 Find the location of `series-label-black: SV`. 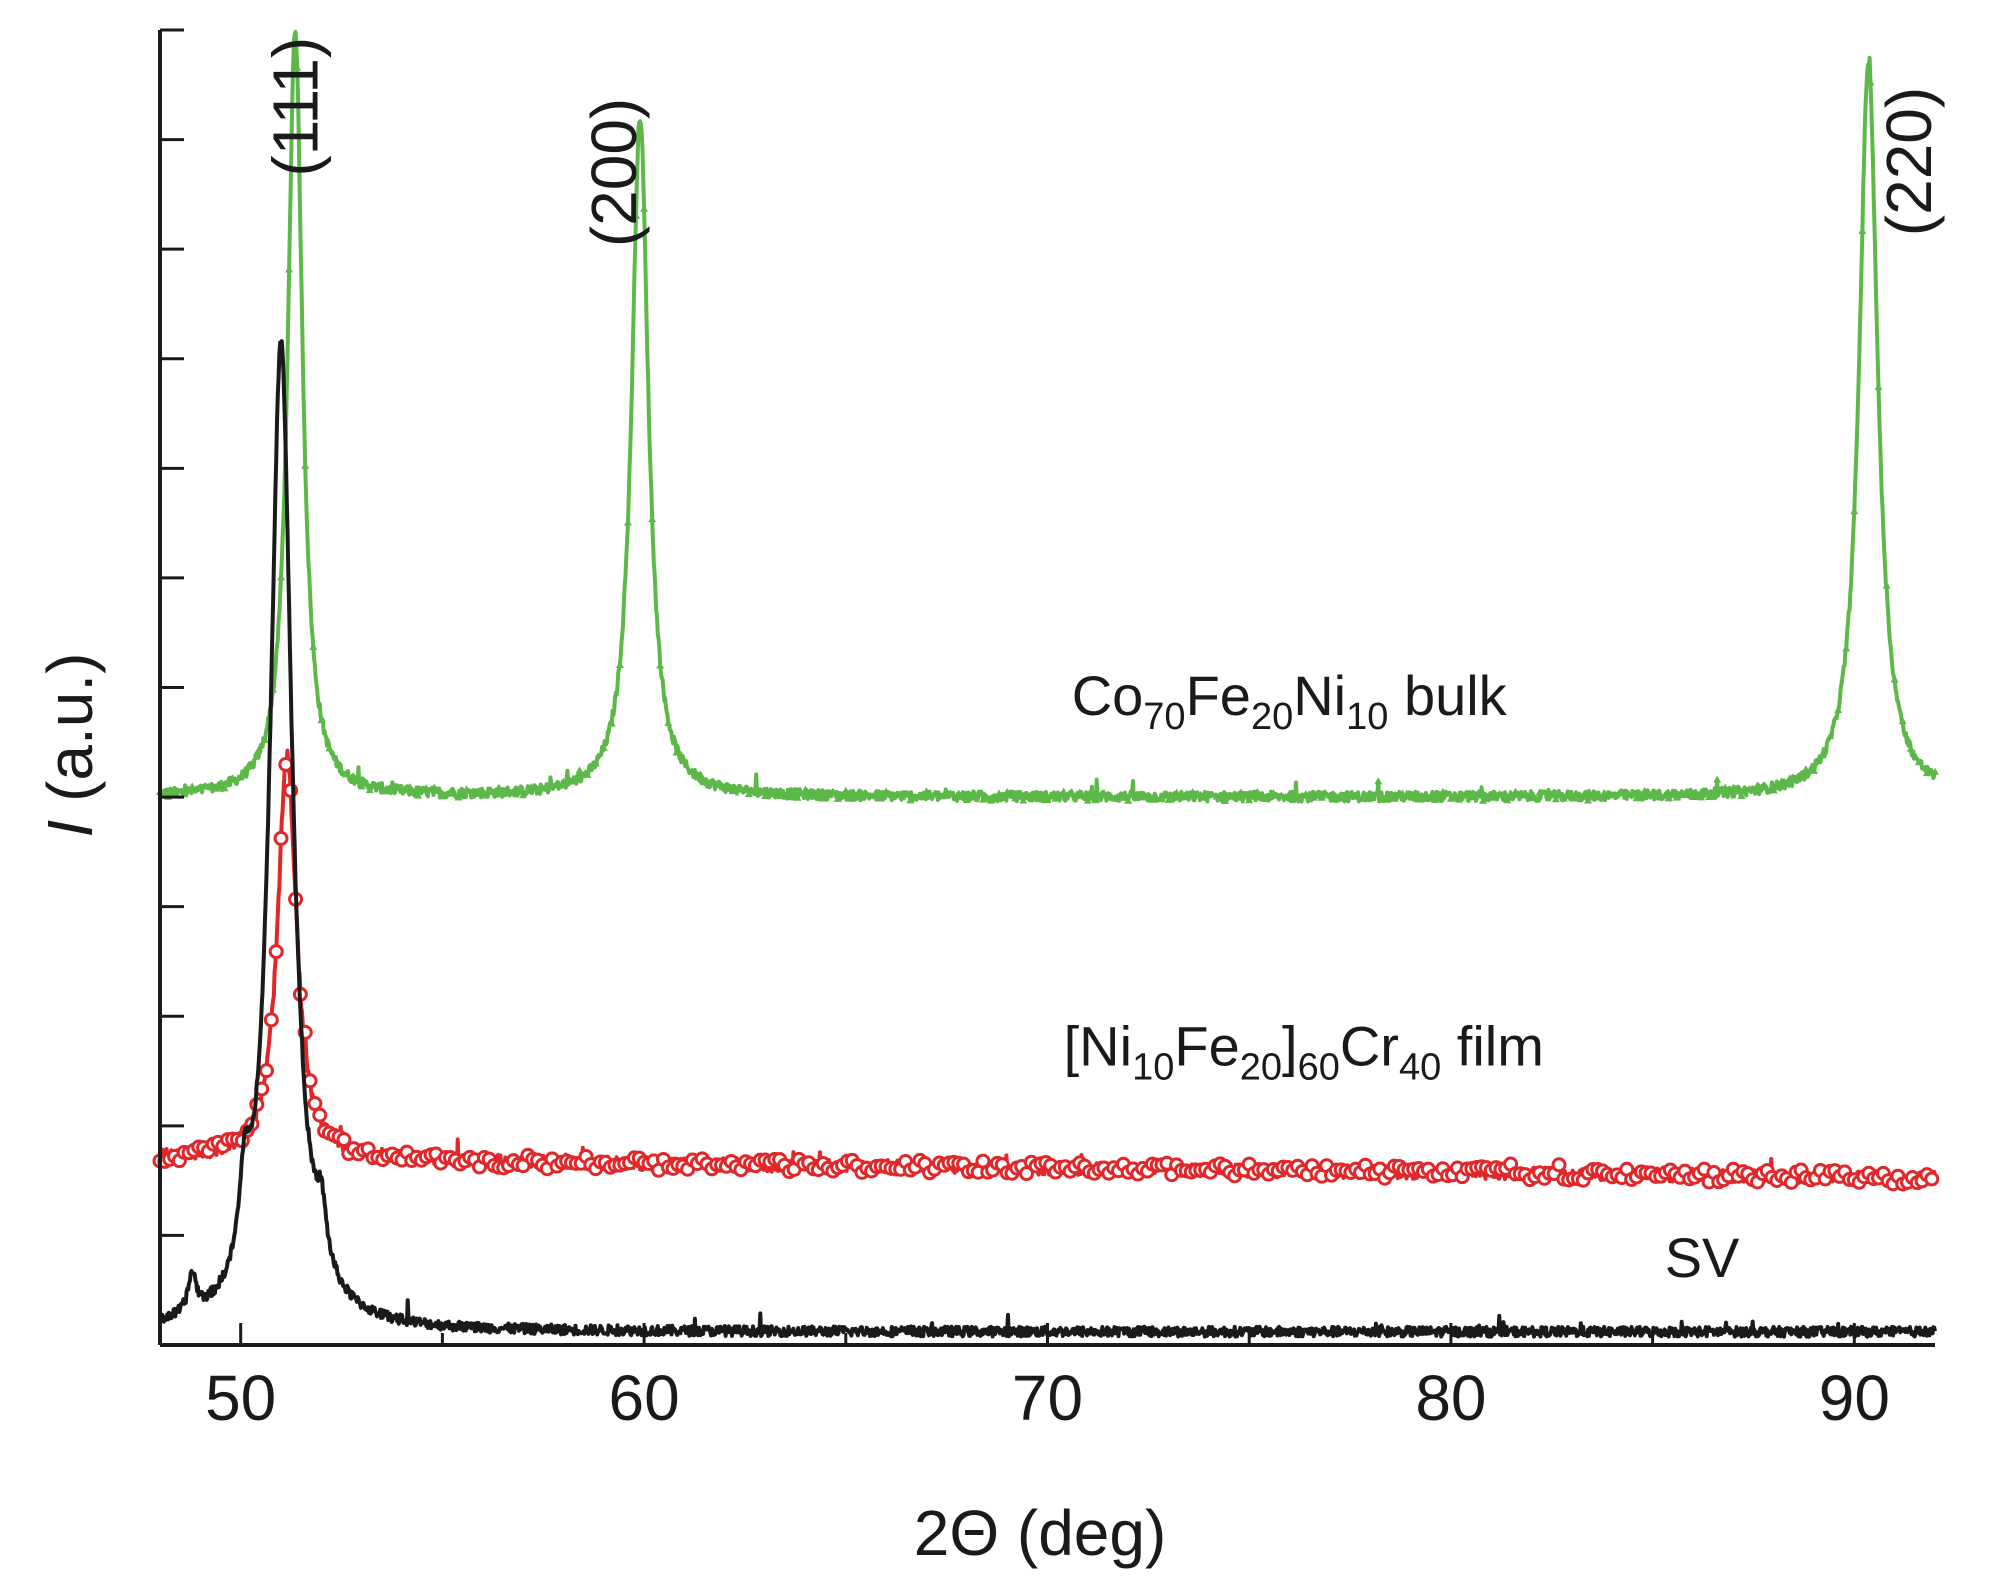

series-label-black: SV is located at coordinates (1702, 1257).